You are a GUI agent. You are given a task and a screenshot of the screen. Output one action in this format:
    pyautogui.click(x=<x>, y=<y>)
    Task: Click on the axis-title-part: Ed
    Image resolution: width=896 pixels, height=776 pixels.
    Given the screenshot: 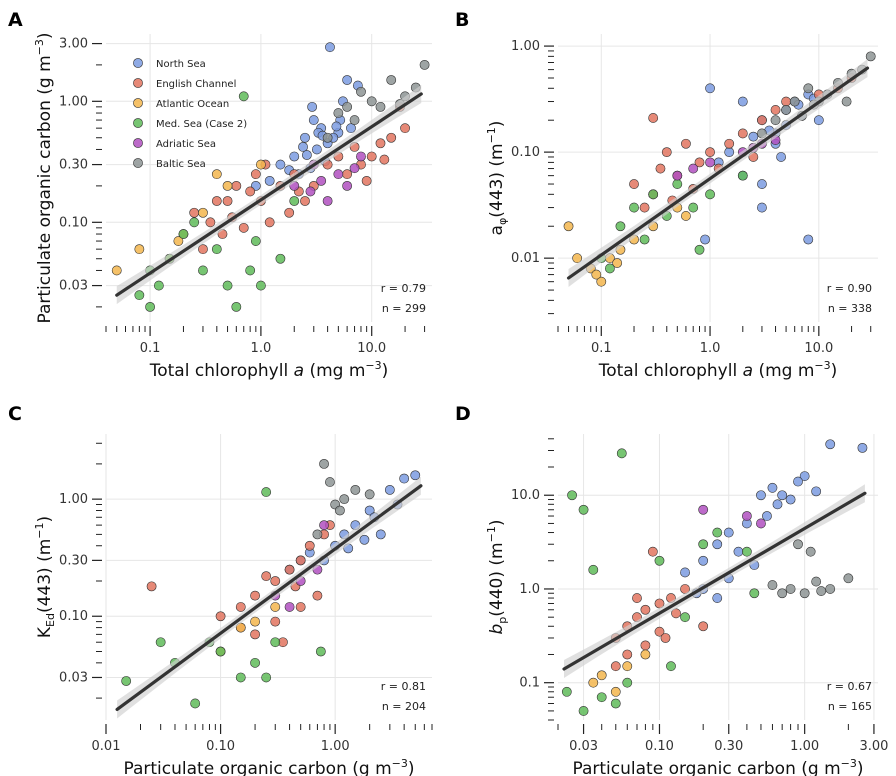 What is the action you would take?
    pyautogui.click(x=50, y=620)
    